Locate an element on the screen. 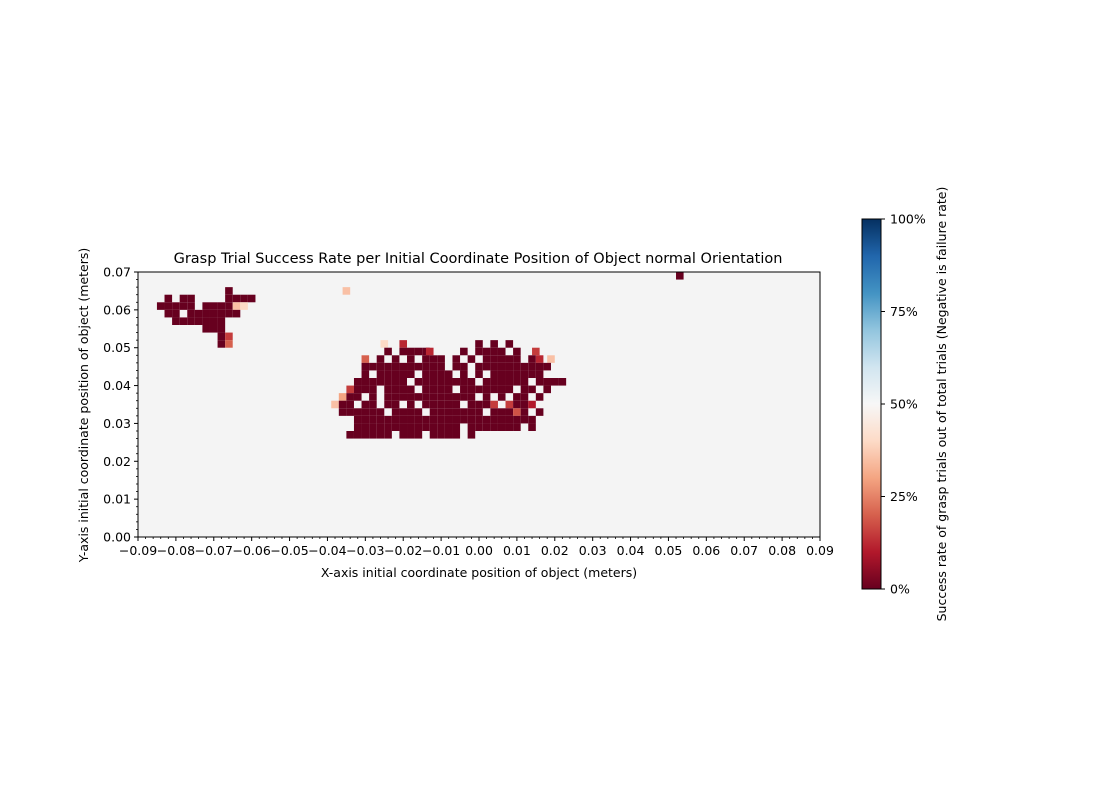 The image size is (1100, 804). colorbar-tick-label: 50% is located at coordinates (904, 404).